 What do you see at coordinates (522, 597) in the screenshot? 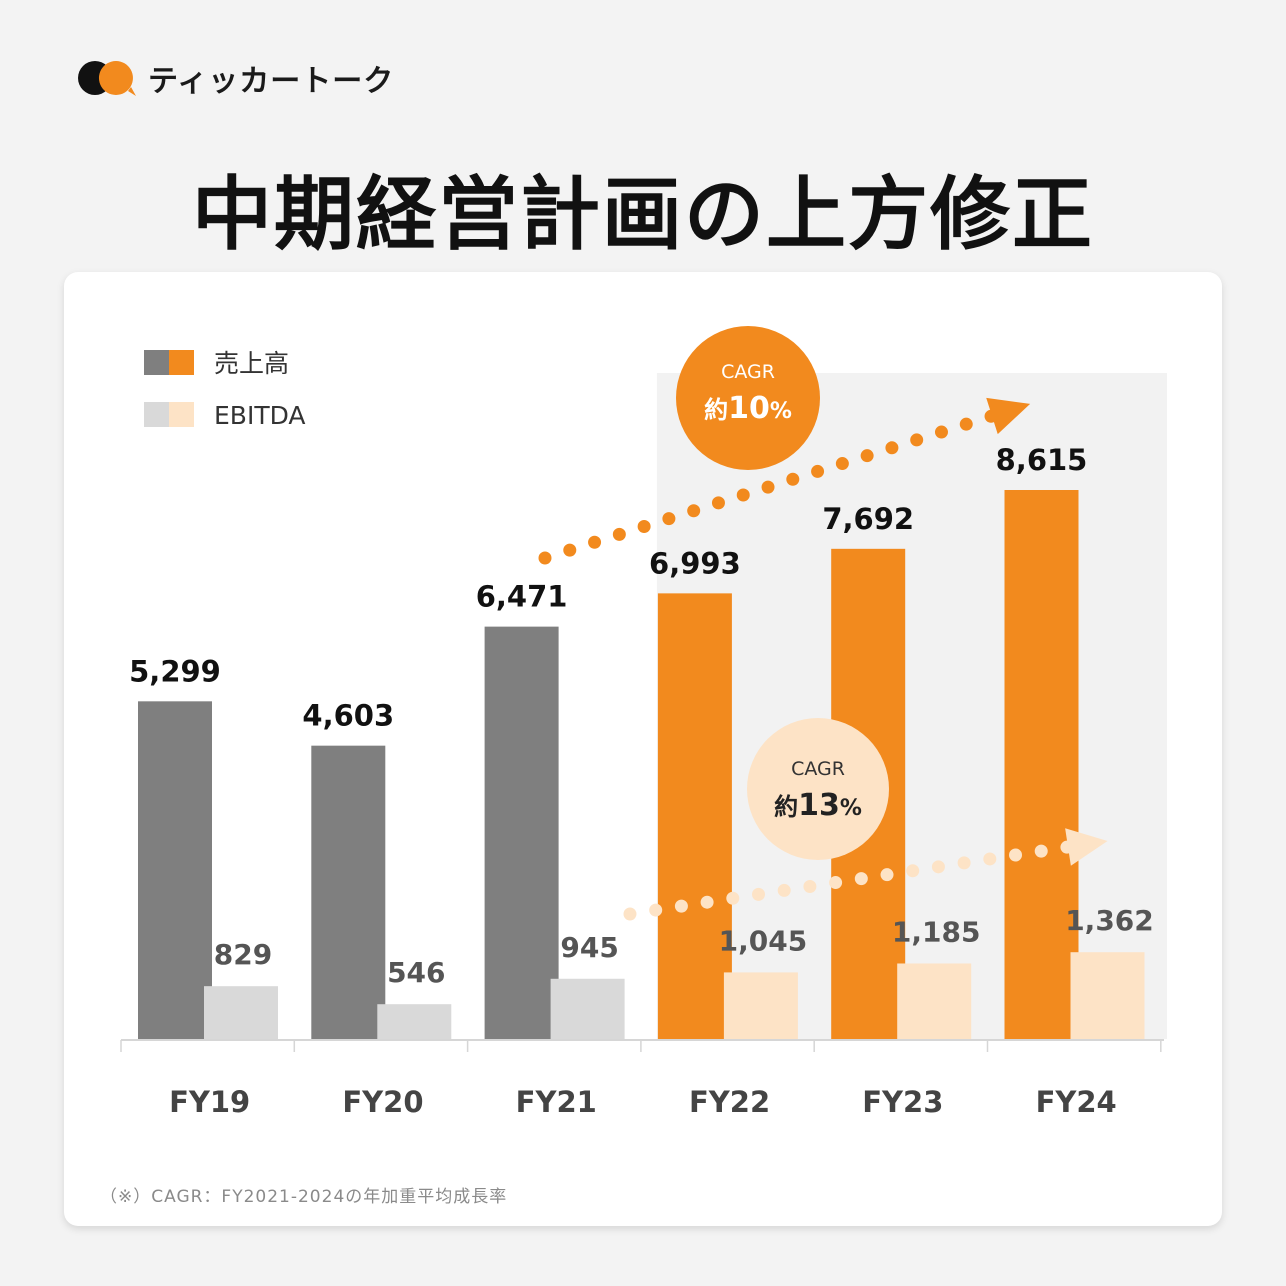
I see `revenue-value-label: 6,471` at bounding box center [522, 597].